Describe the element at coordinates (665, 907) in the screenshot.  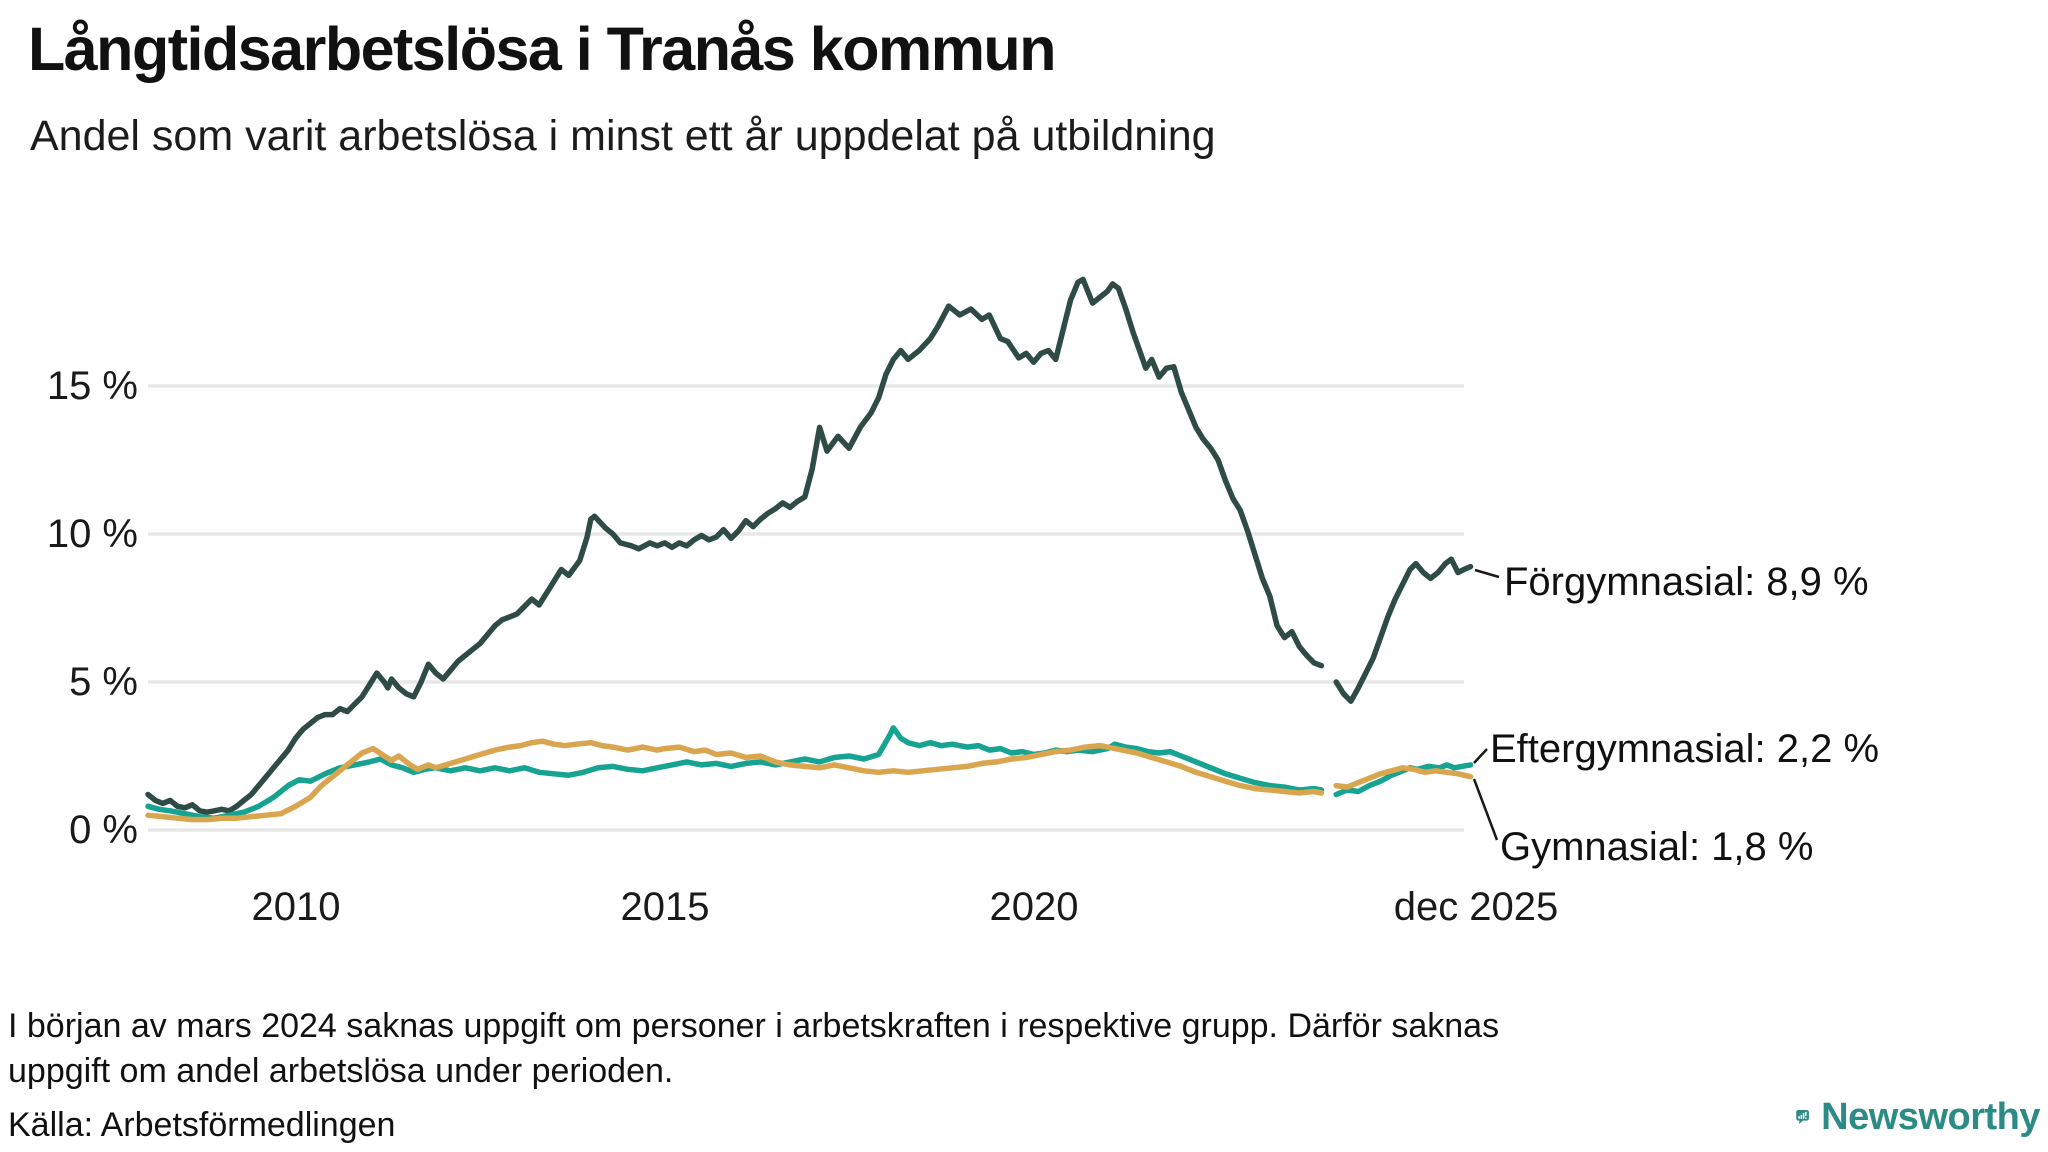
I see `x-axis-tick-2015: 2015` at that location.